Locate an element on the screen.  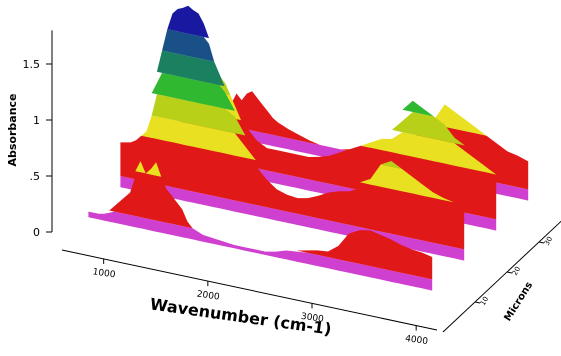
y-tick-label: .5 is located at coordinates (35, 176).